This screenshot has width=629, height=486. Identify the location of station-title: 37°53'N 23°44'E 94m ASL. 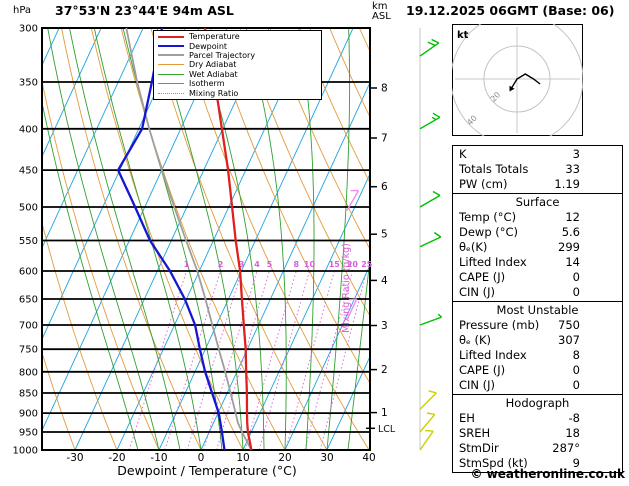
(144, 10).